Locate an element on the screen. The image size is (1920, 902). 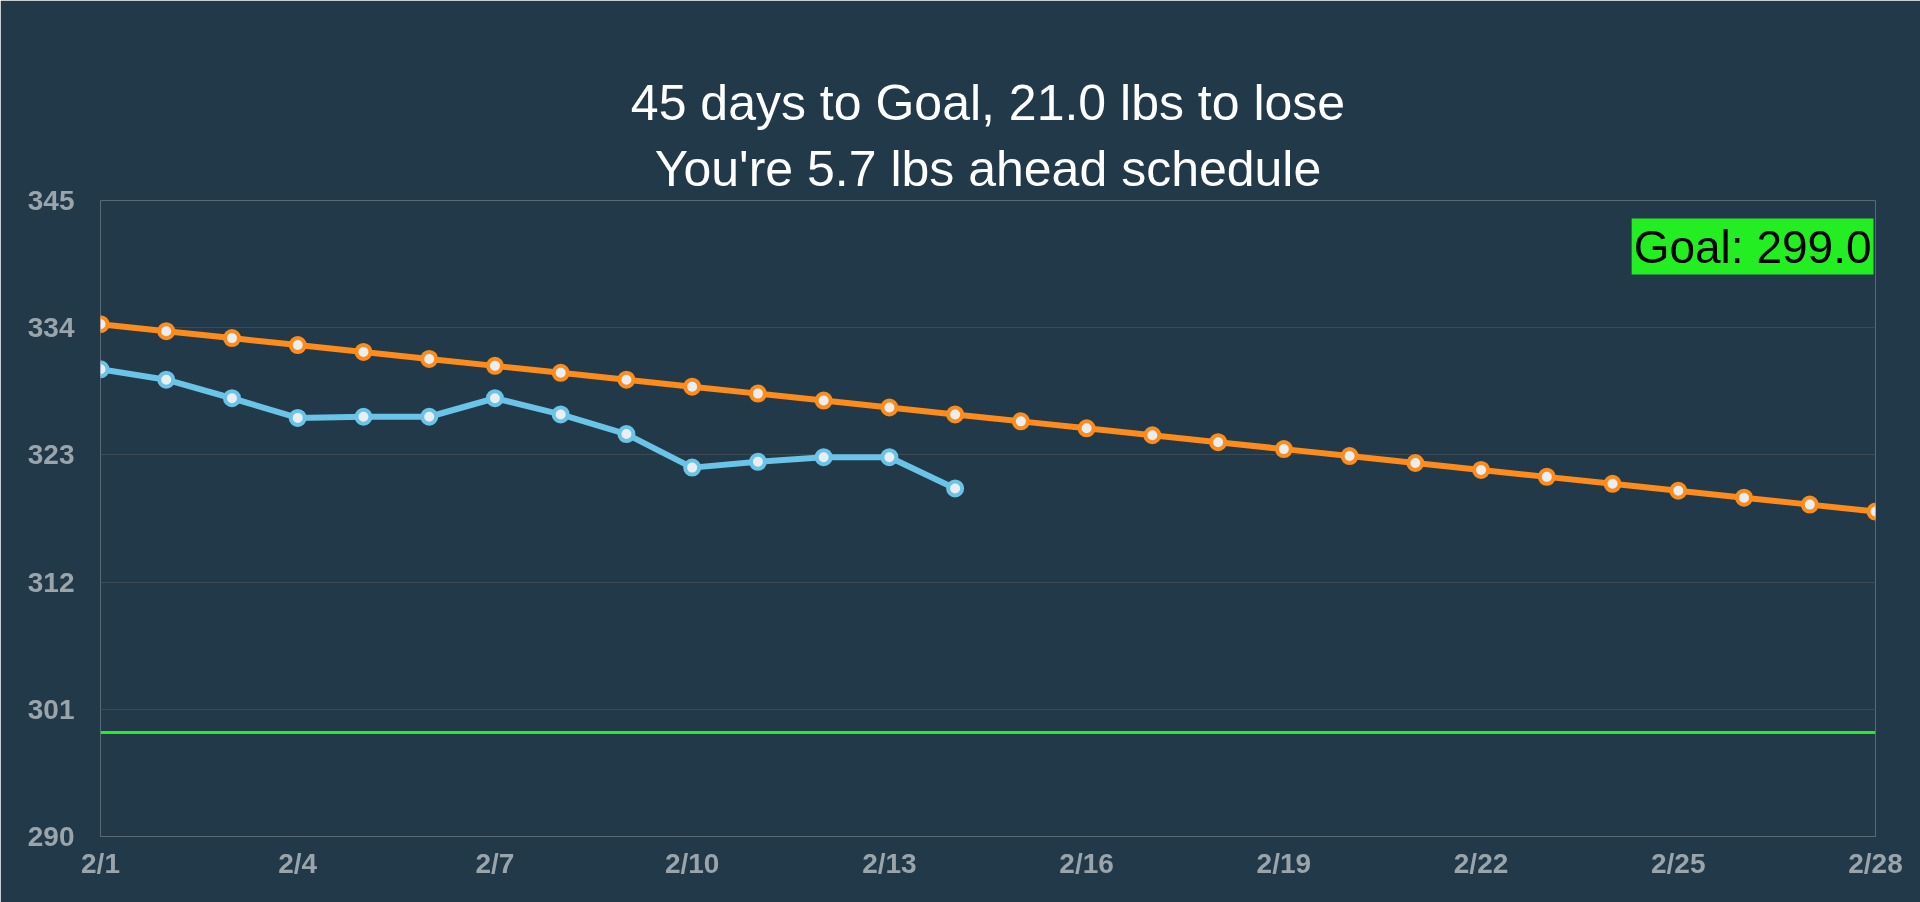
x-tick-label: 2/28 is located at coordinates (1875, 863).